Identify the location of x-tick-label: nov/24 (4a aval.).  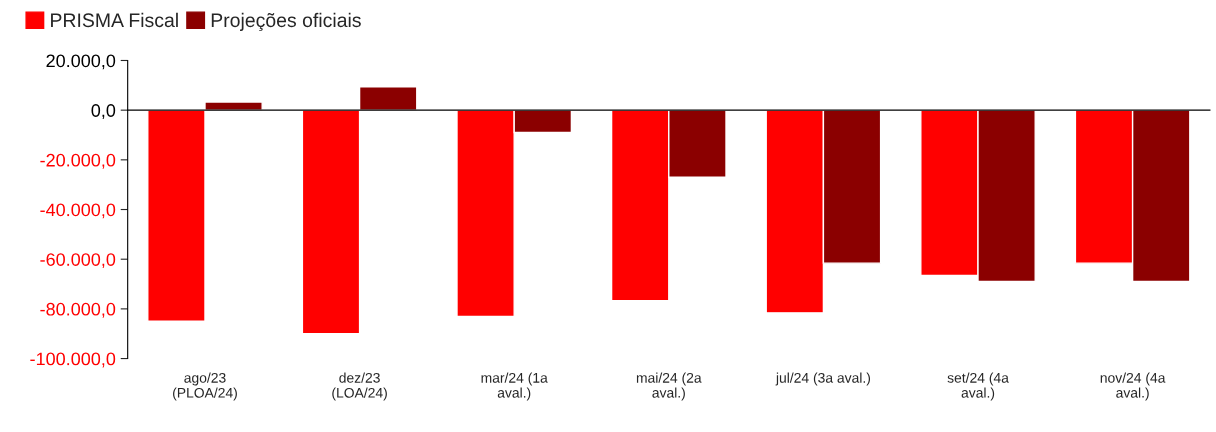
(1133, 386).